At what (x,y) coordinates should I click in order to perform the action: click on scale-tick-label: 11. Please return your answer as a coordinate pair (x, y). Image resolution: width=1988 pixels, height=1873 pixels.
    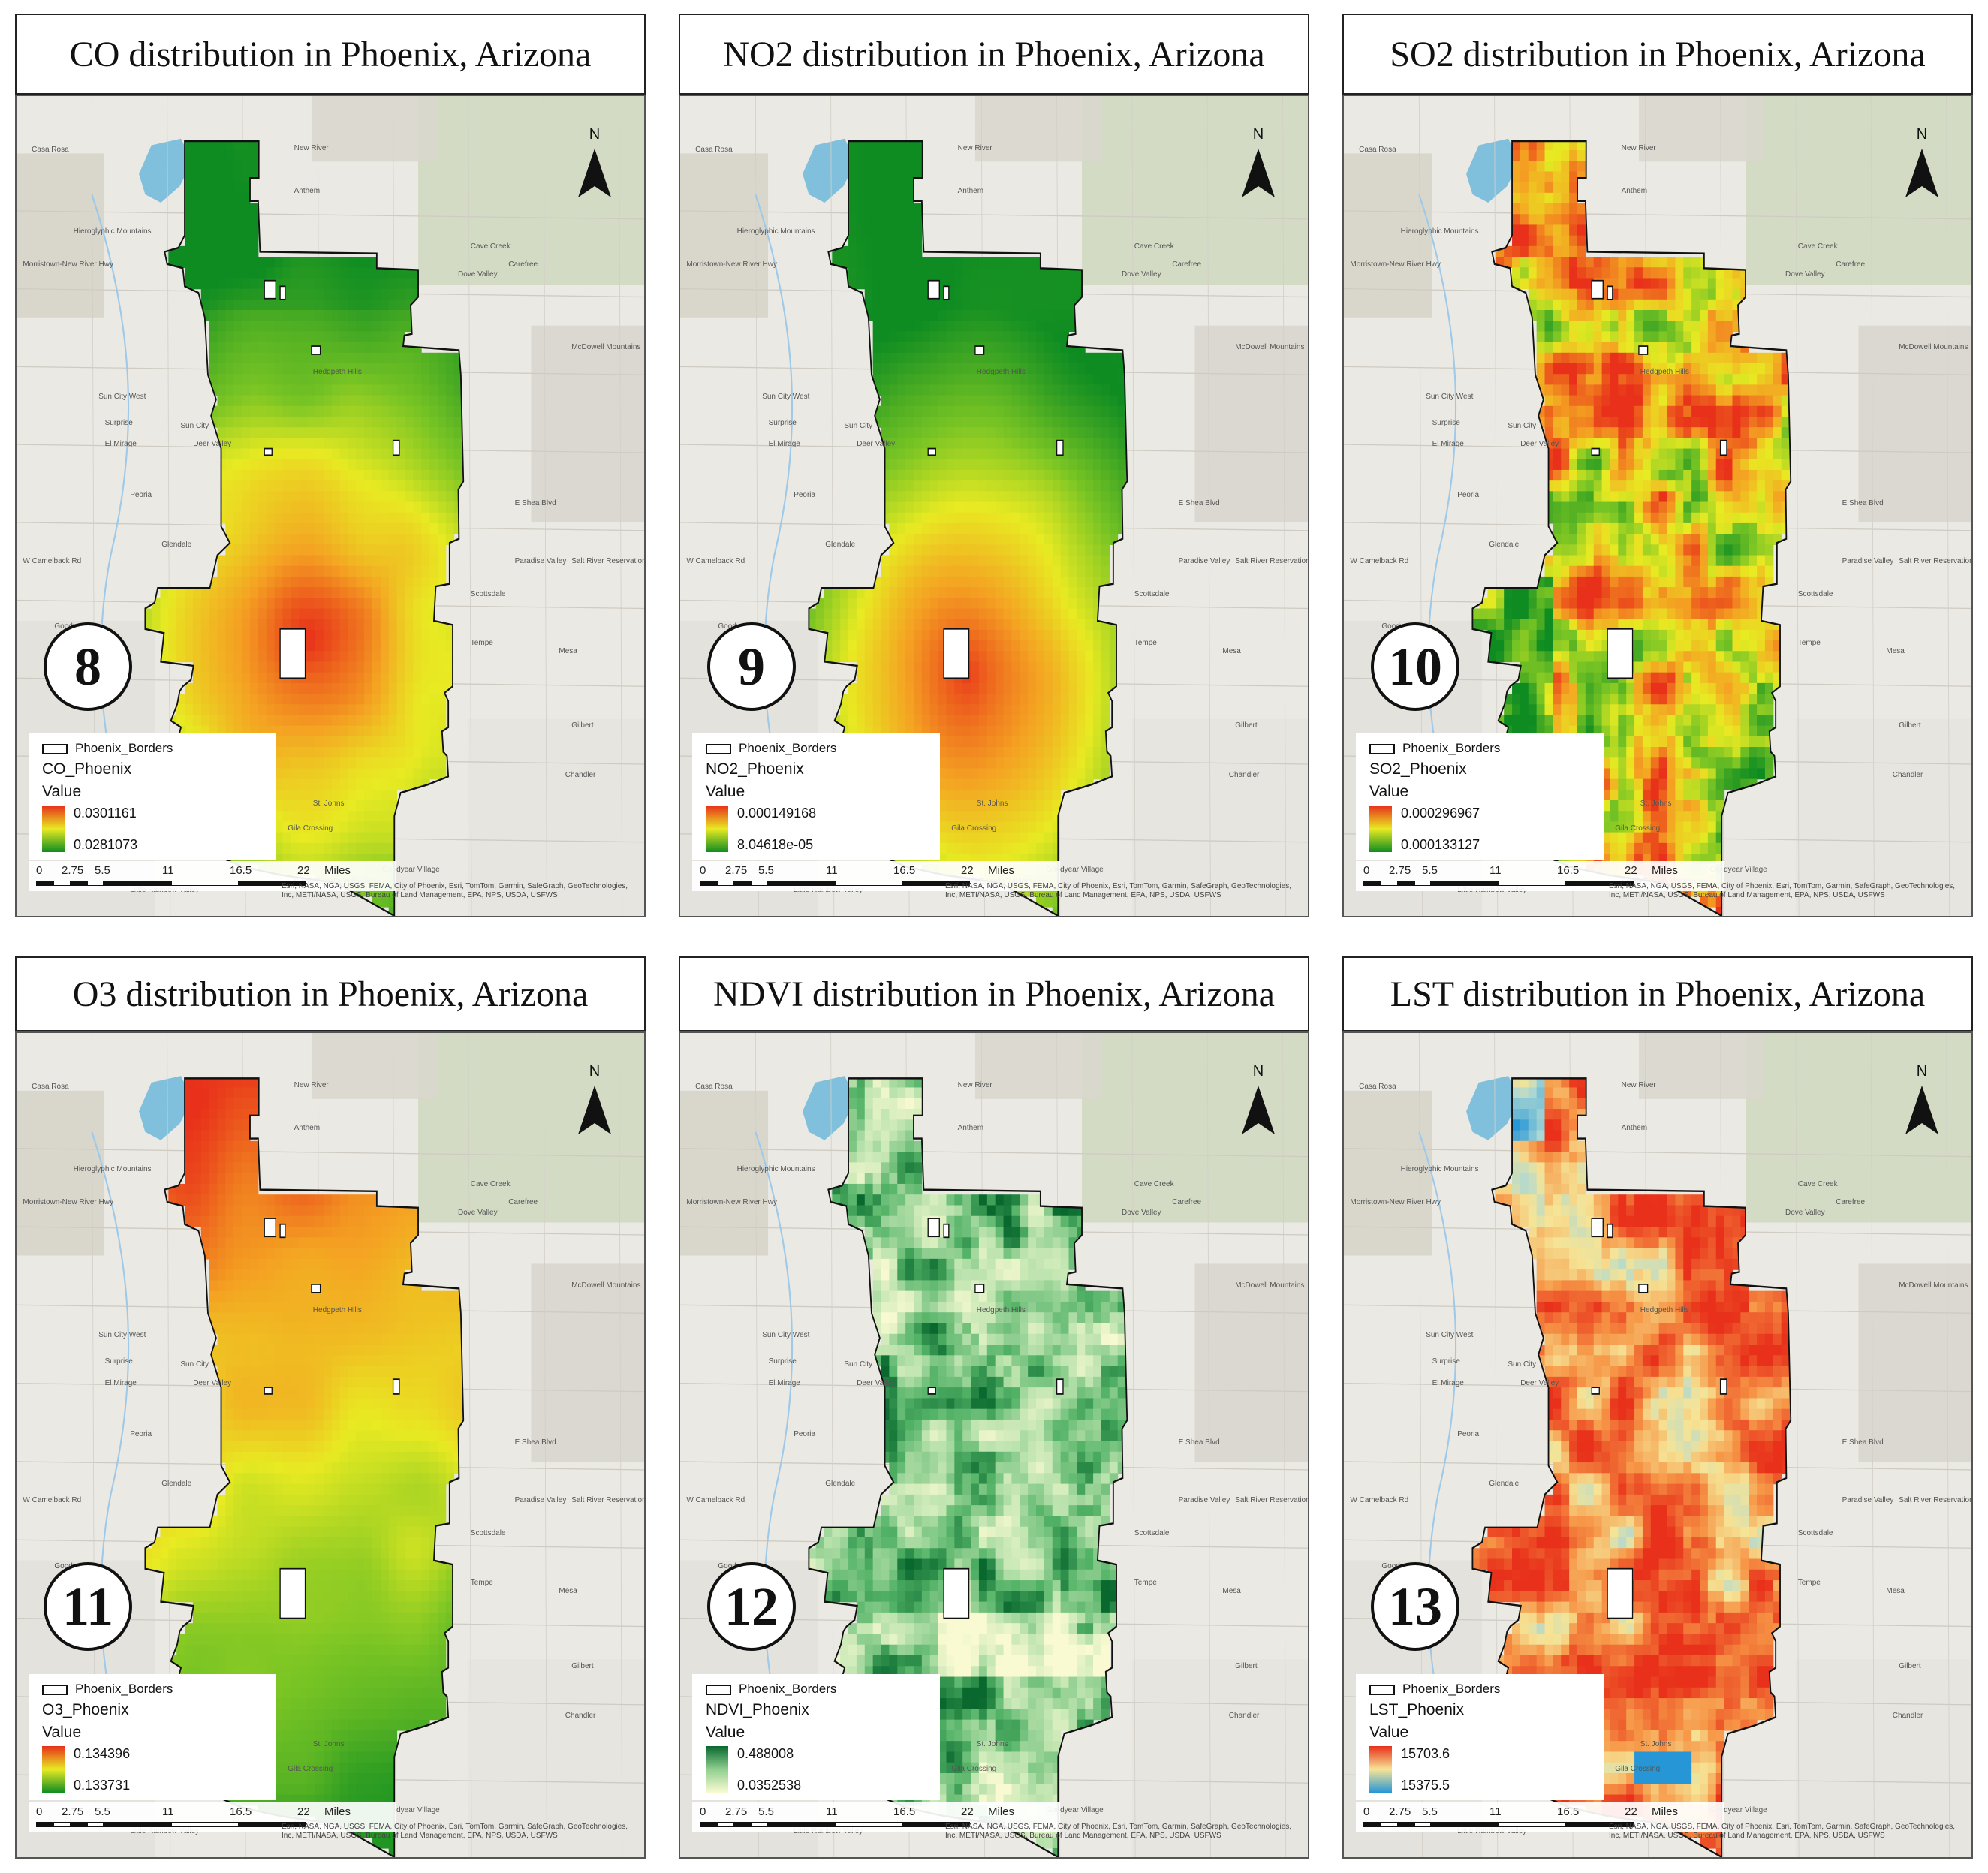
    Looking at the image, I should click on (168, 1812).